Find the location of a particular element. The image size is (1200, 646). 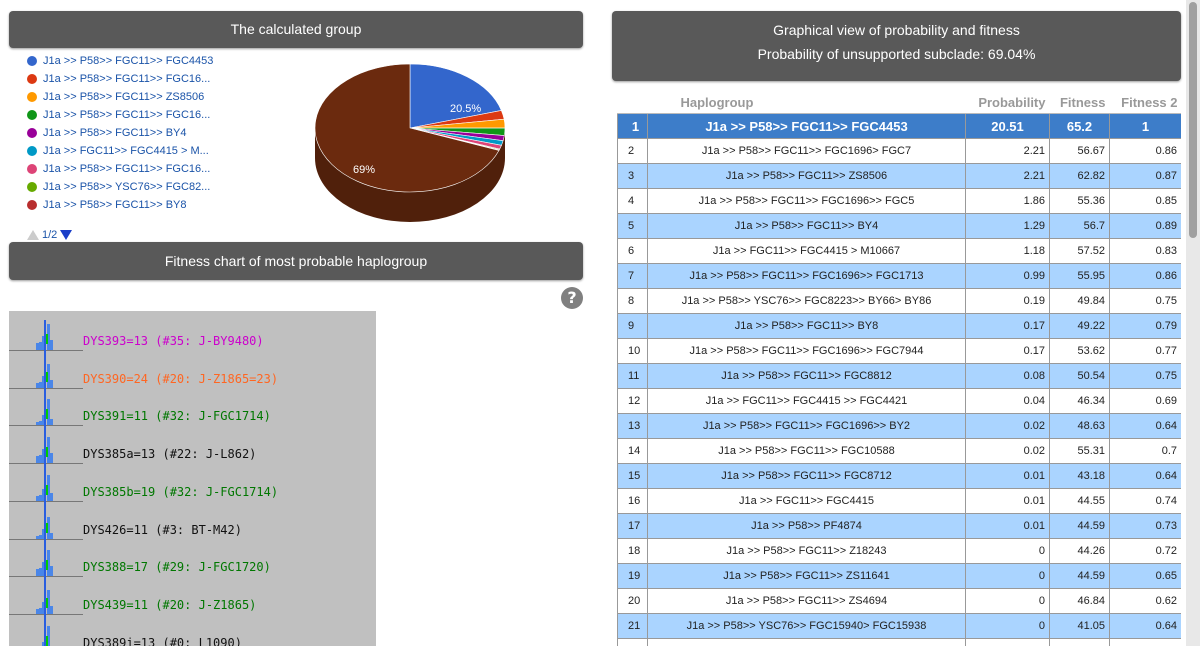

cell-index: 1 is located at coordinates (632, 126).